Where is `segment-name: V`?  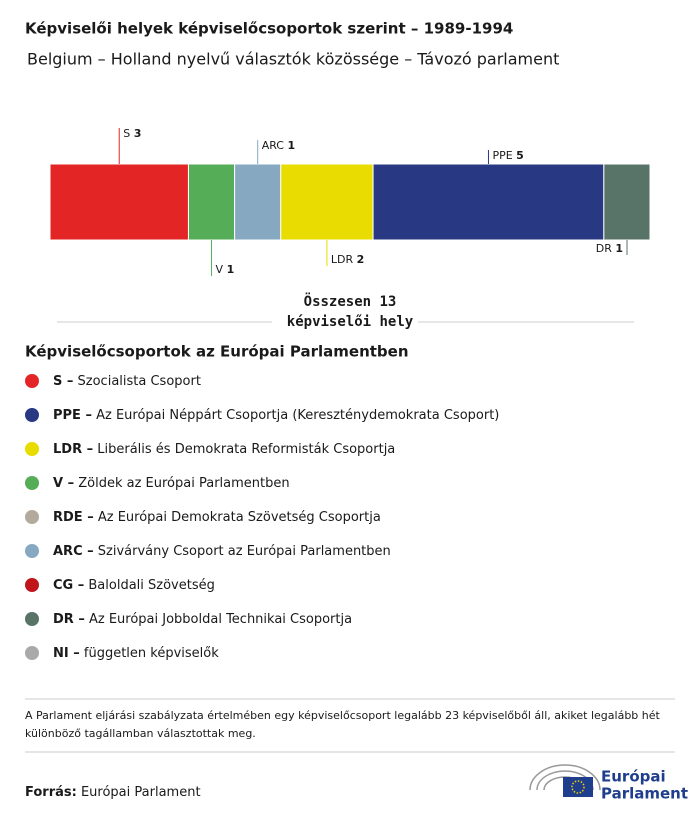 segment-name: V is located at coordinates (220, 269).